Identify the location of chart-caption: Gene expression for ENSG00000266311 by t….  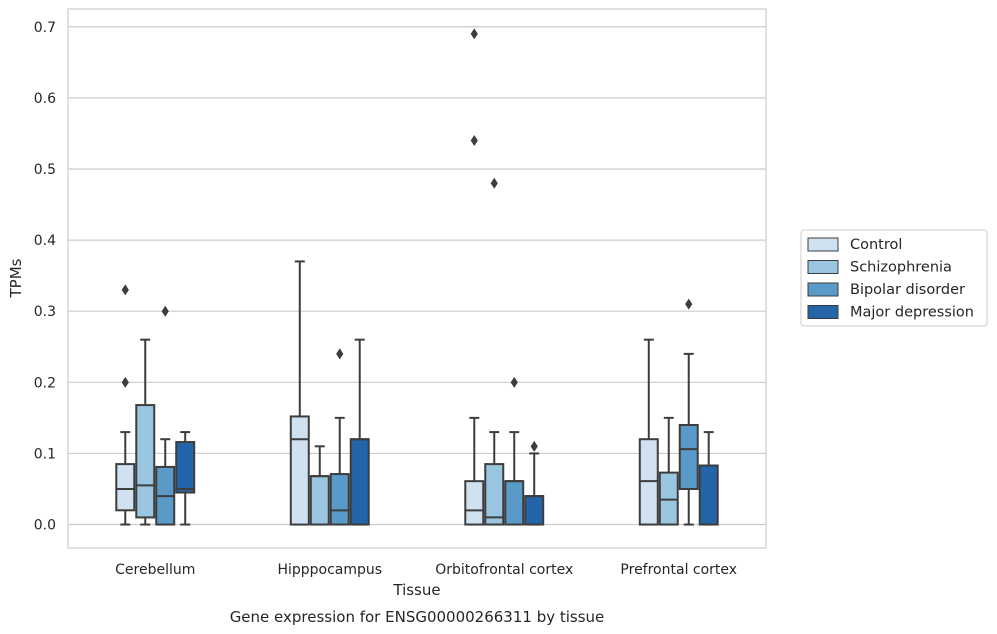
(417, 617).